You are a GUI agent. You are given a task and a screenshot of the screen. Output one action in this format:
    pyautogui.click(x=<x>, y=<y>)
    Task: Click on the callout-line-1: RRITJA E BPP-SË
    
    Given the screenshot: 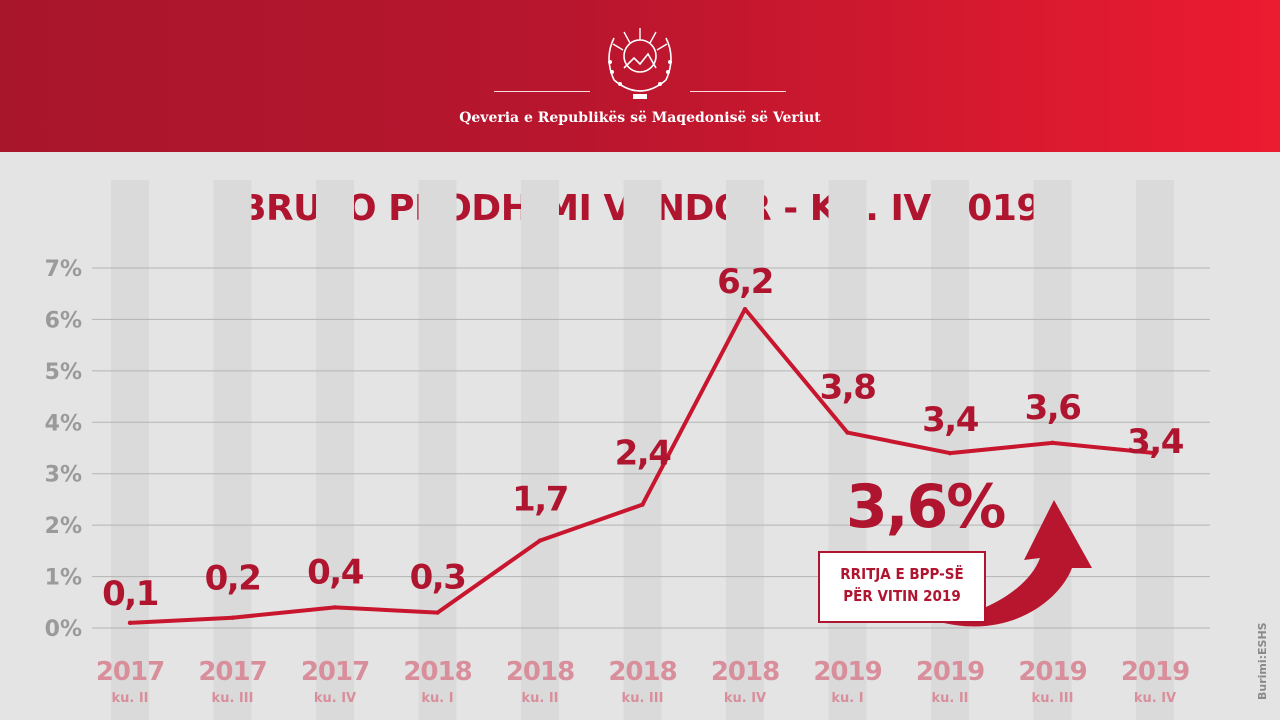 What is the action you would take?
    pyautogui.click(x=902, y=574)
    